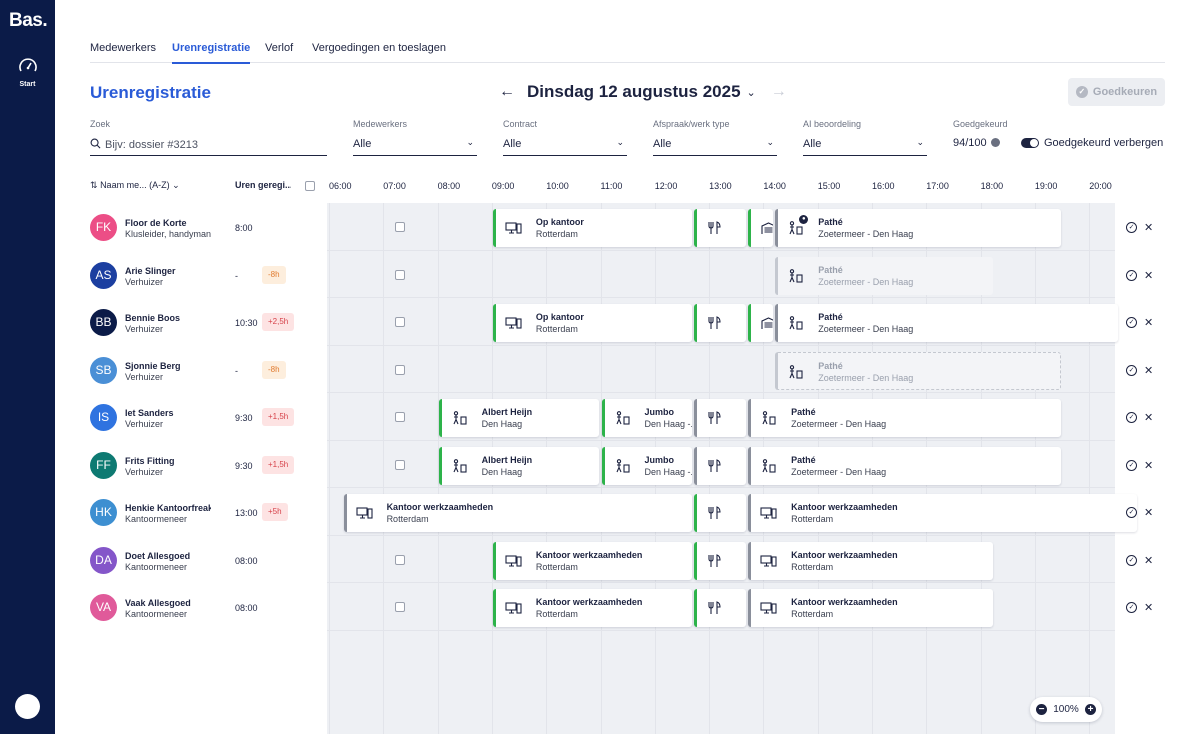 This screenshot has width=1200, height=734. I want to click on prev-day-arrow-icon: ←, so click(507, 91).